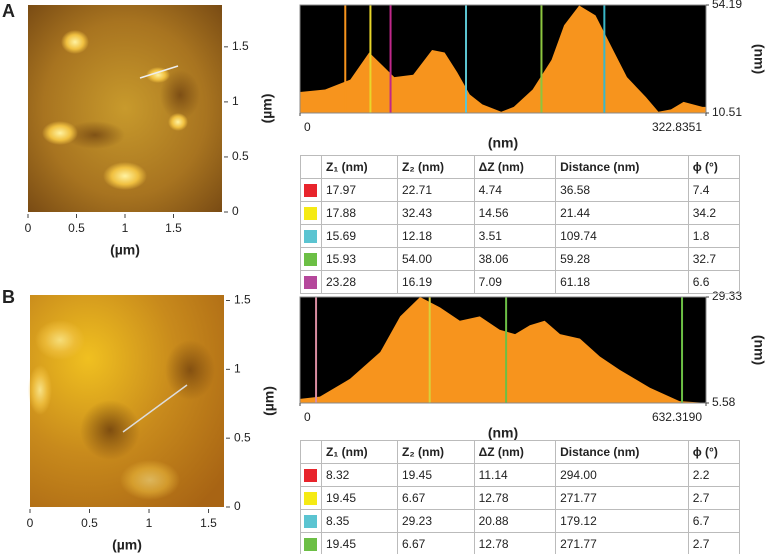 The width and height of the screenshot is (768, 554). Describe the element at coordinates (677, 127) in the screenshot. I see `x-tick-label: 322.8351` at that location.